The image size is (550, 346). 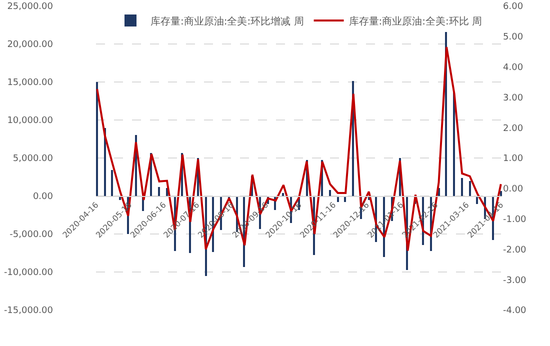 What do you see at coordinates (30, 45) in the screenshot?
I see `y-tick-label: 20,000.00` at bounding box center [30, 45].